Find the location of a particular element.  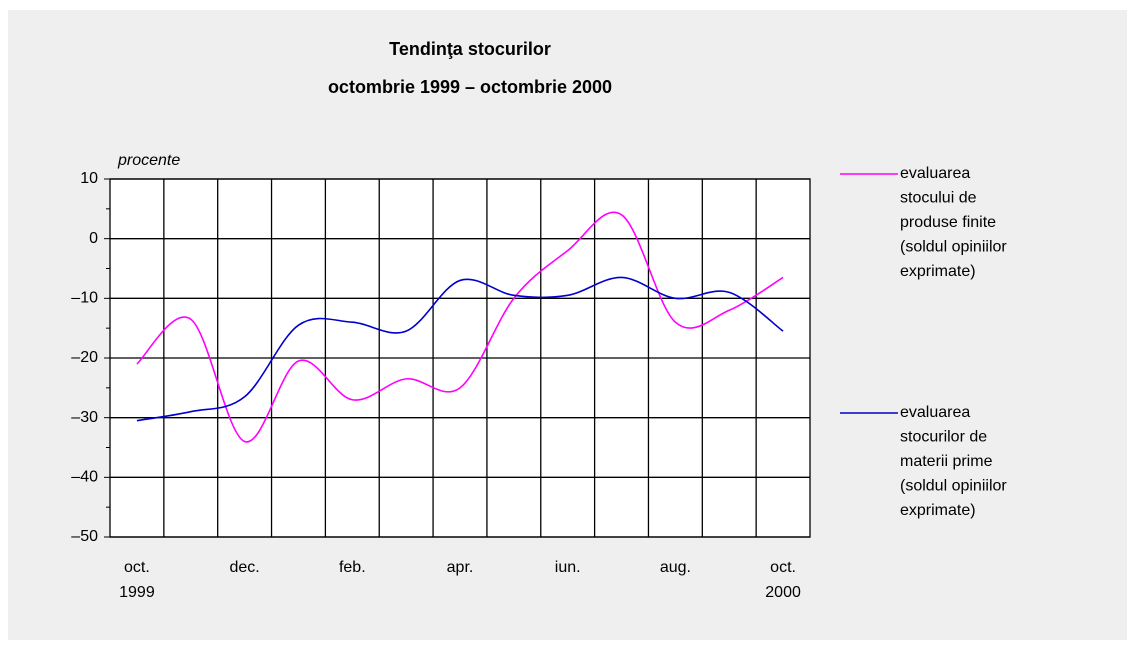

series-line is located at coordinates (460, 349).